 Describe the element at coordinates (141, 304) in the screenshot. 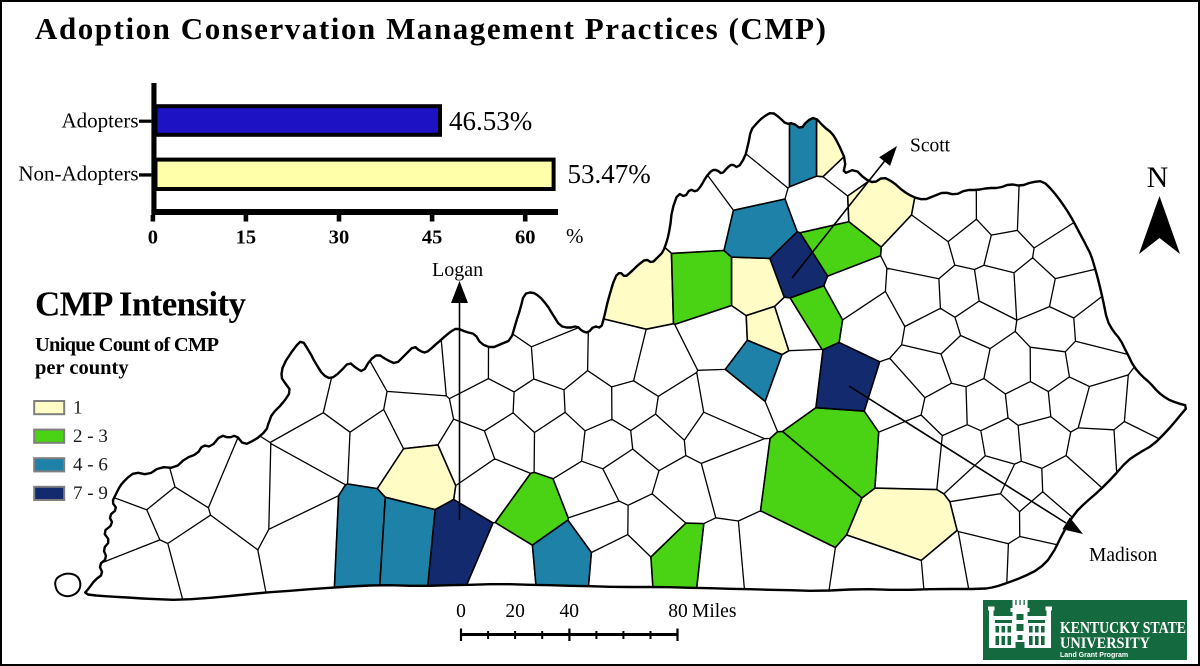

I see `svg-text: CMP Intensity` at that location.